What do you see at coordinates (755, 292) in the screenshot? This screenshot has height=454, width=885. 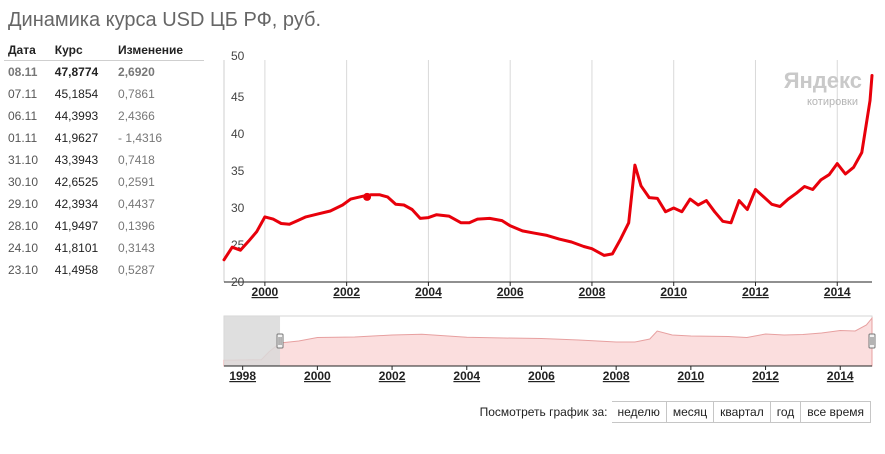 I see `x-tick-label: 2012` at bounding box center [755, 292].